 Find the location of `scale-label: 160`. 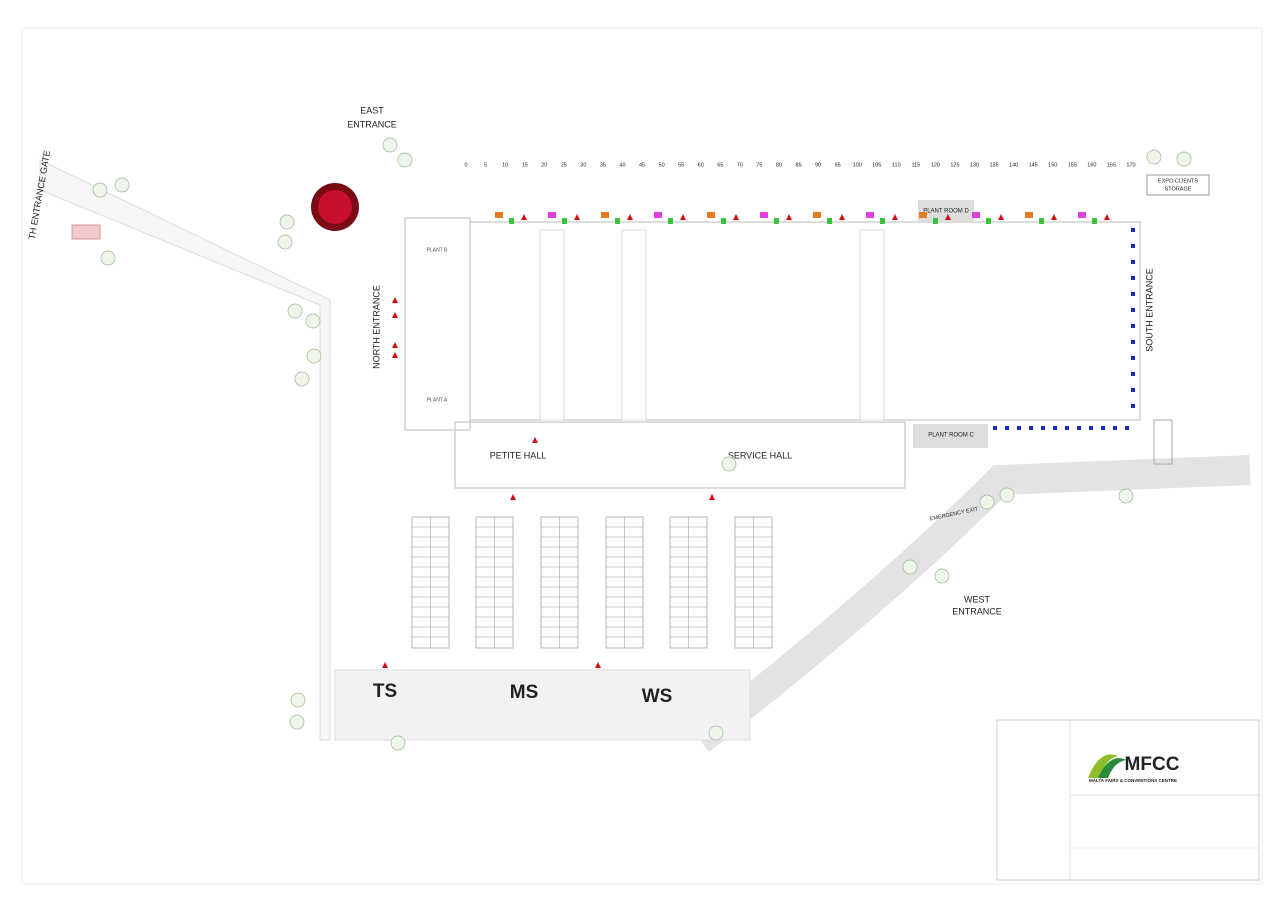

scale-label: 160 is located at coordinates (1091, 165).